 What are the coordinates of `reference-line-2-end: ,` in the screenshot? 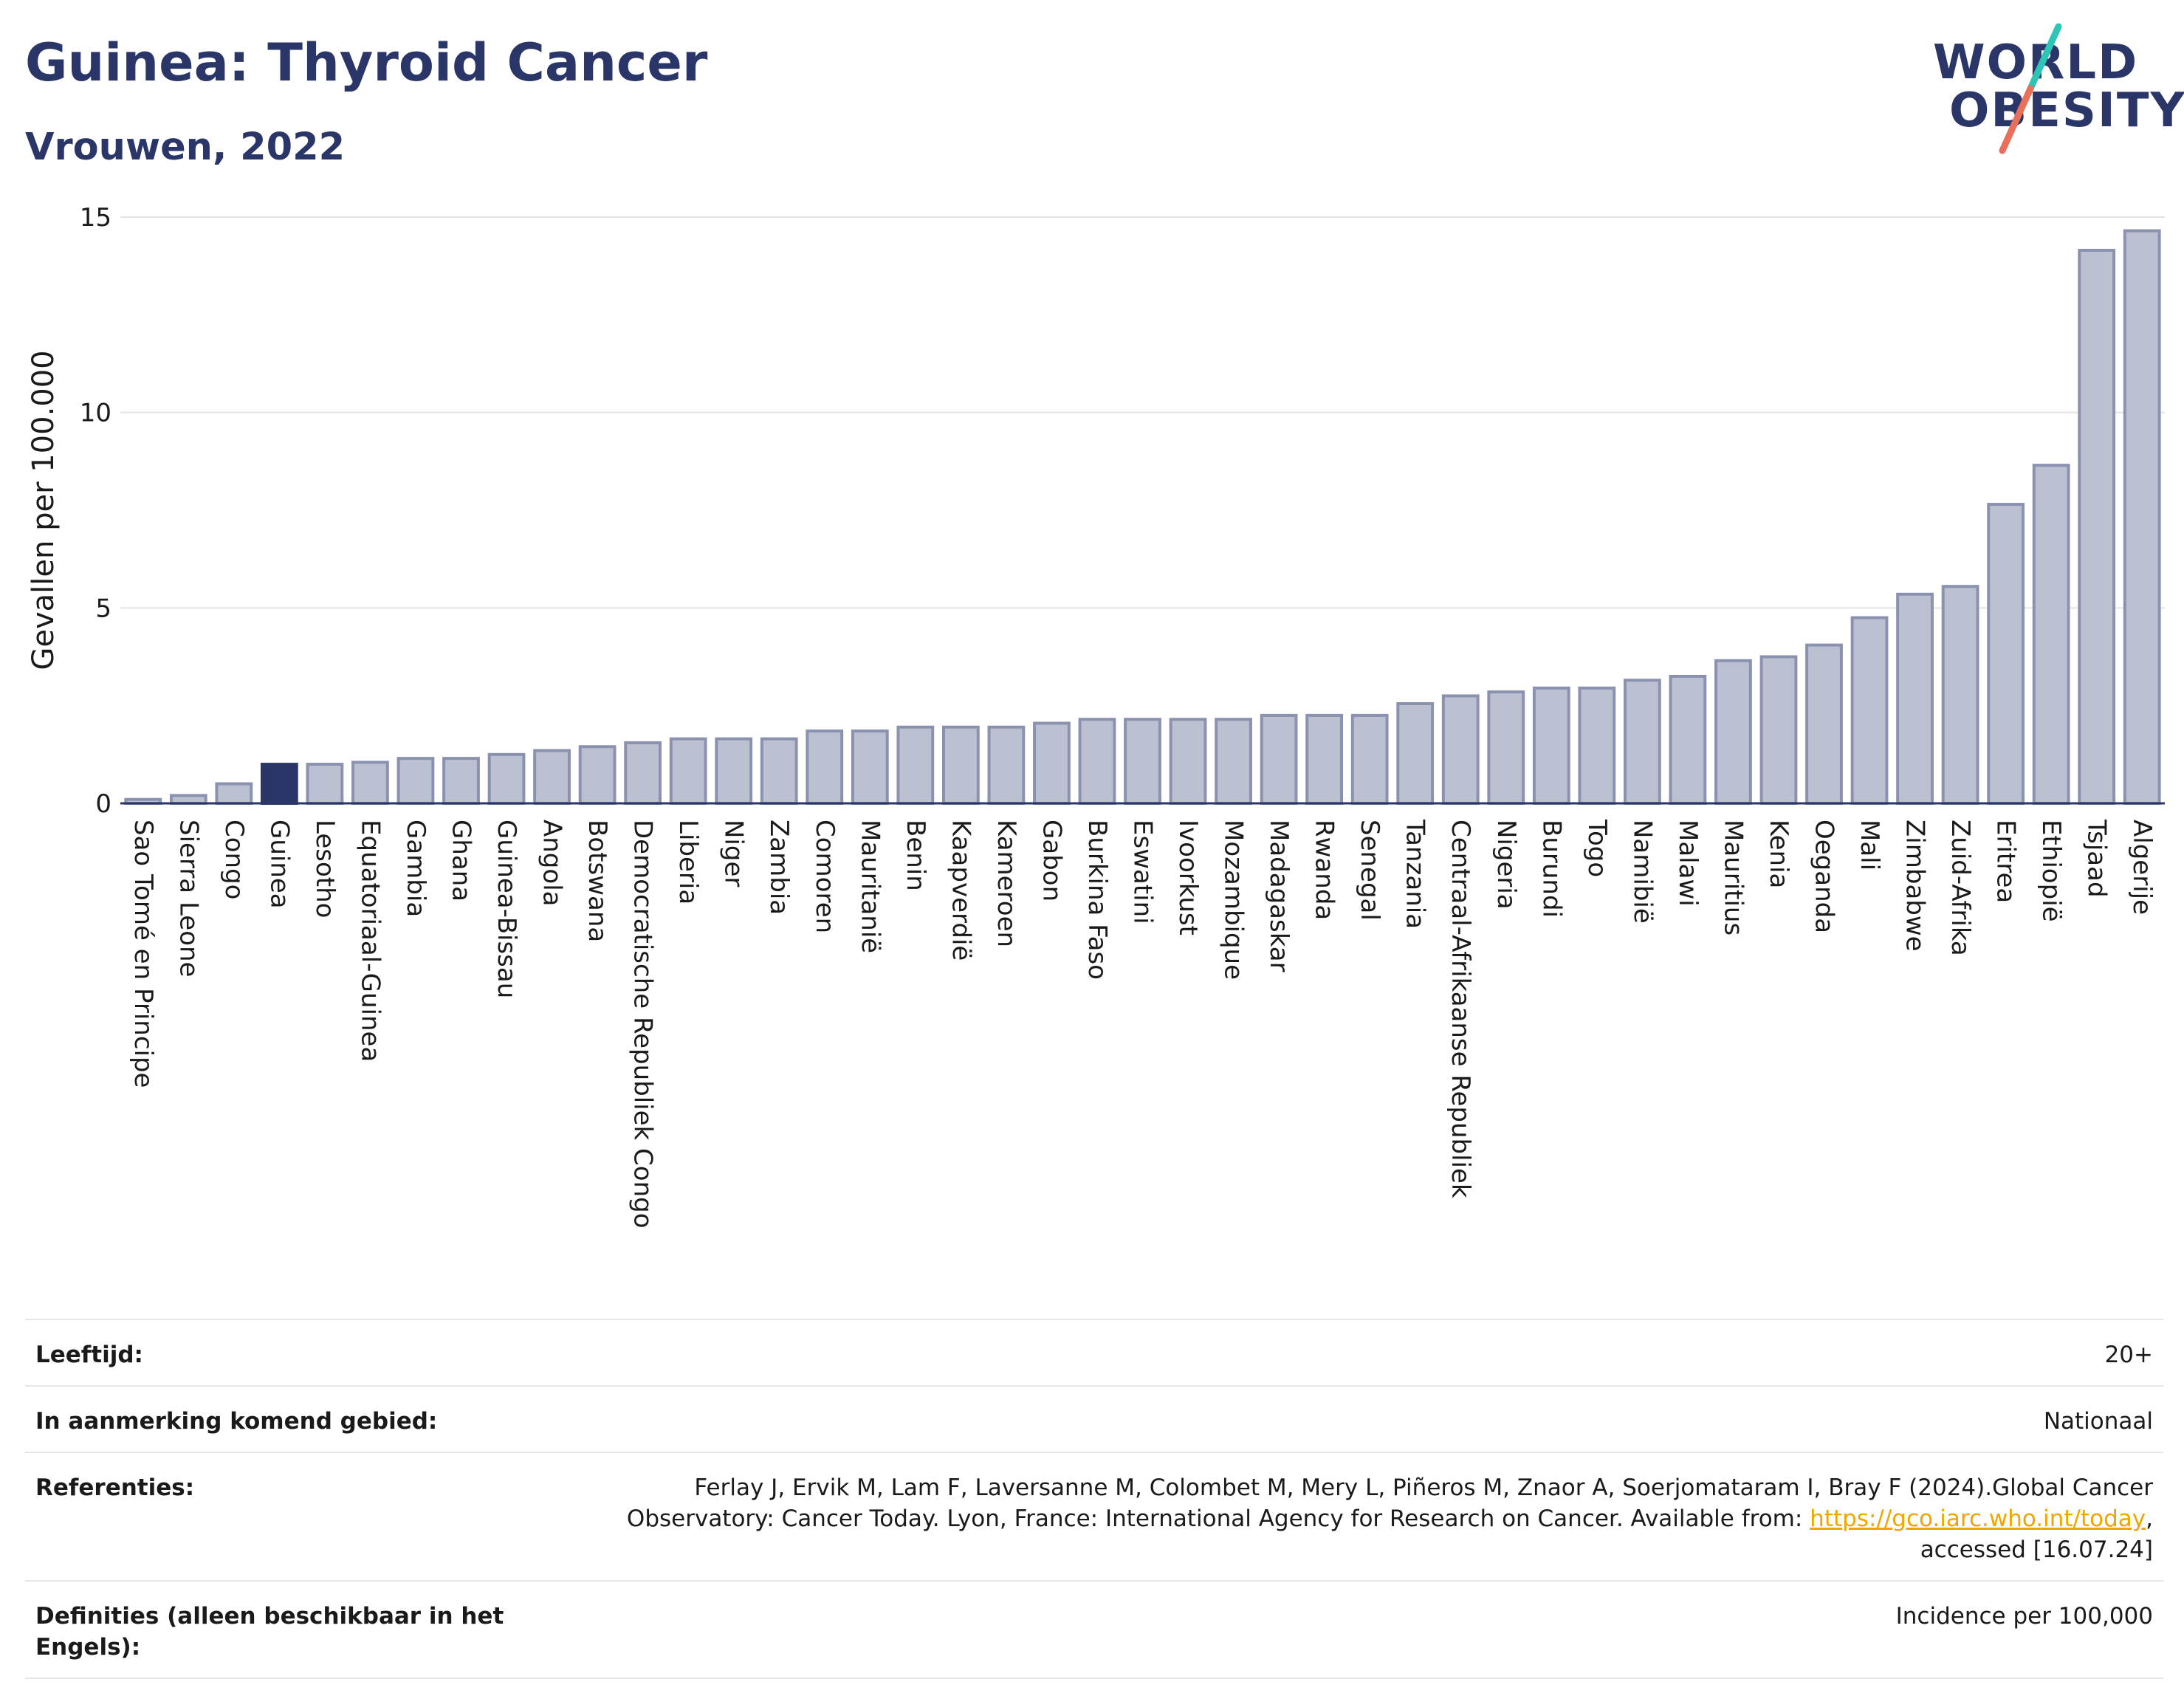 It's located at (2149, 1519).